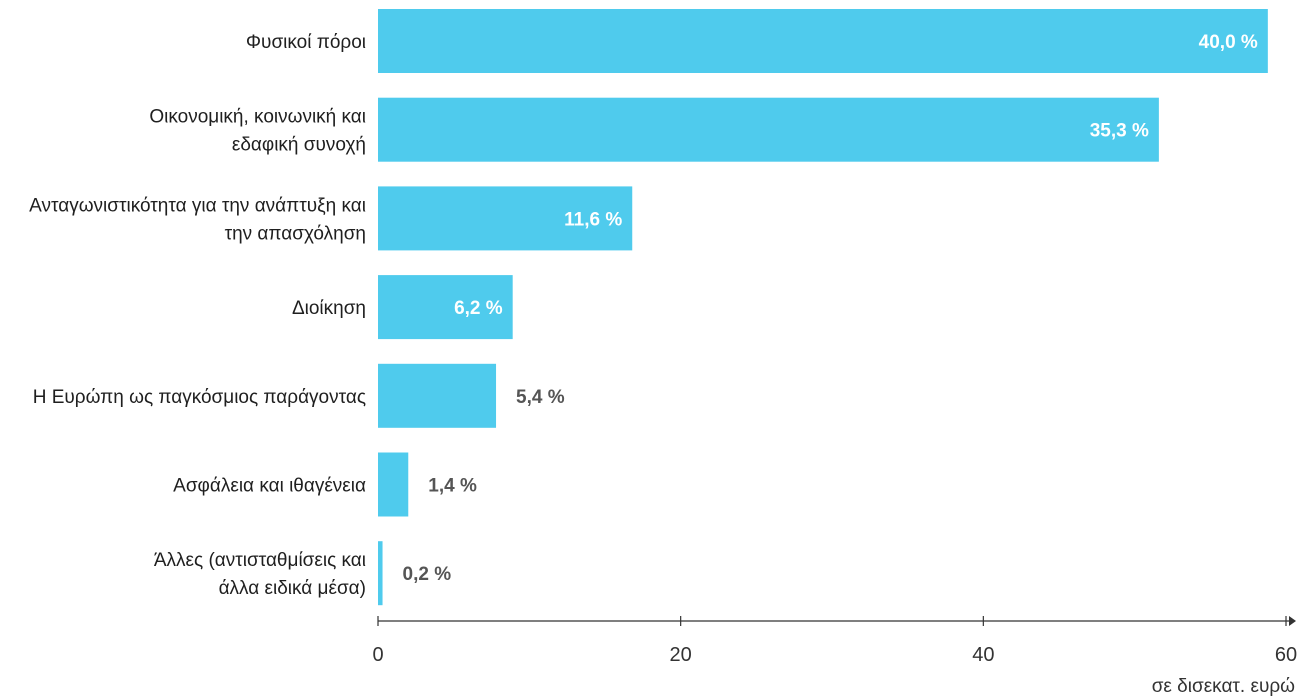 This screenshot has width=1297, height=697. What do you see at coordinates (295, 233) in the screenshot?
I see `category-label-line: την απασχόληση` at bounding box center [295, 233].